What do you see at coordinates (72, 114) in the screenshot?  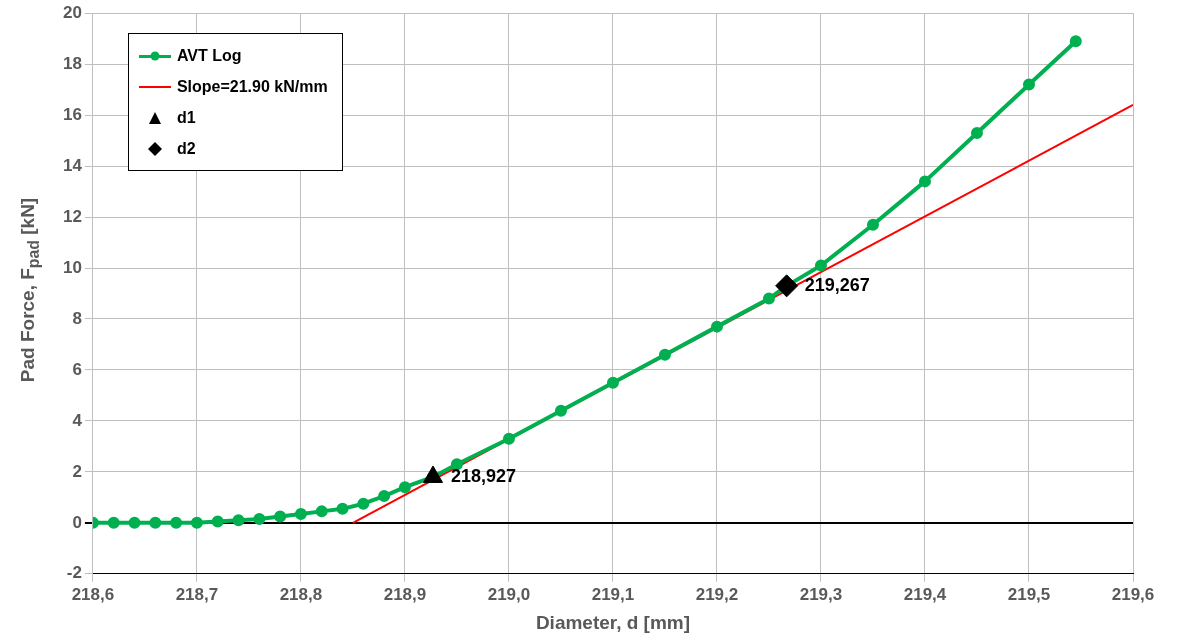 I see `y-tick-label: 16` at bounding box center [72, 114].